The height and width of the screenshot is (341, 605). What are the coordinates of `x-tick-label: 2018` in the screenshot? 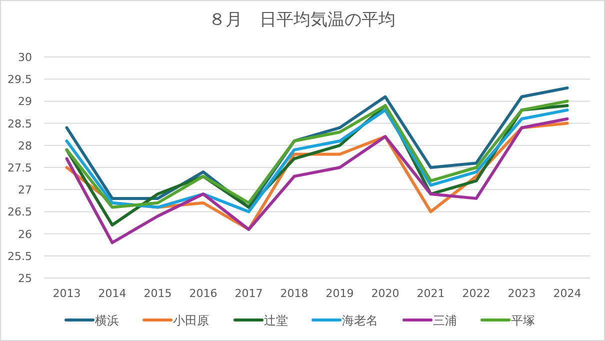 It's located at (294, 293).